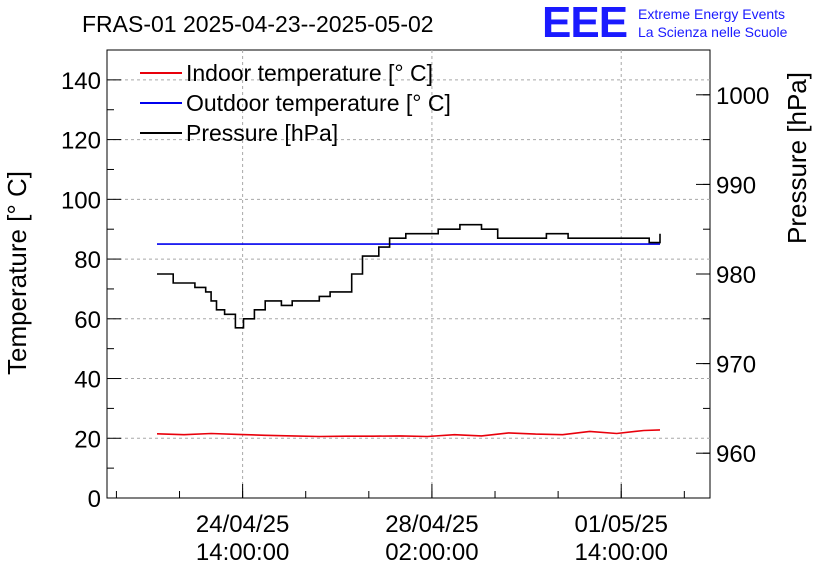 The height and width of the screenshot is (572, 836). What do you see at coordinates (87, 439) in the screenshot?
I see `y-tick-label: 20` at bounding box center [87, 439].